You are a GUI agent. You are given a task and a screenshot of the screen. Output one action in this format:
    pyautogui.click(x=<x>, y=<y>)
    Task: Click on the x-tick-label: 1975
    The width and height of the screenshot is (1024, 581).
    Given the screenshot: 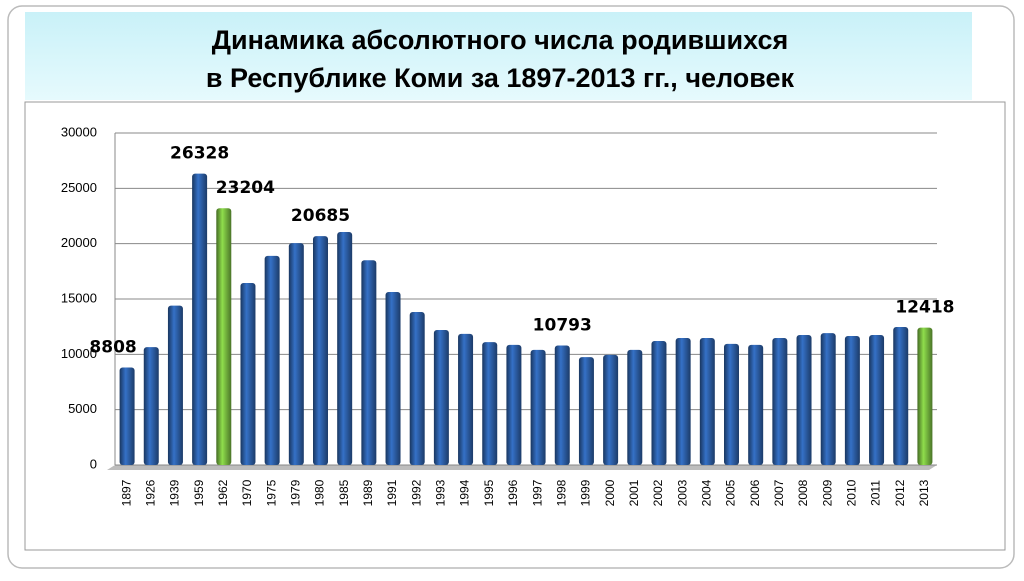 What is the action you would take?
    pyautogui.click(x=271, y=492)
    